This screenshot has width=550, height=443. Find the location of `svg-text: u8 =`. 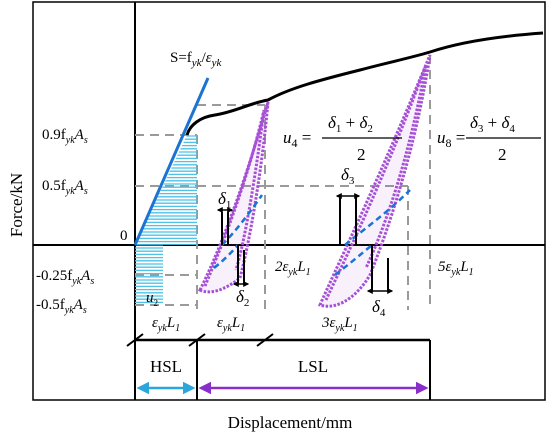

svg-text: u8 = is located at coordinates (451, 139).